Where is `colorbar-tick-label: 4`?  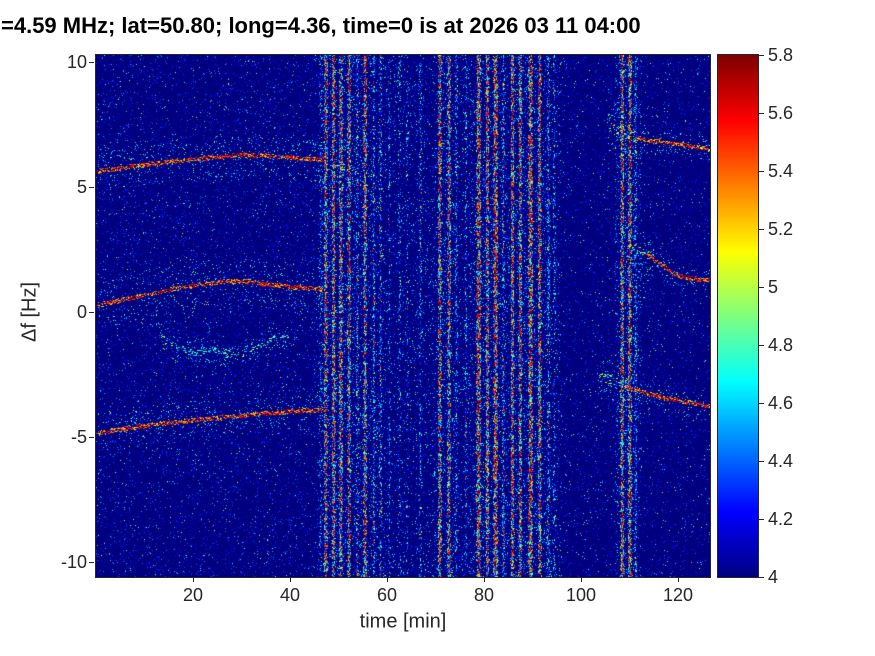
colorbar-tick-label: 4 is located at coordinates (773, 577).